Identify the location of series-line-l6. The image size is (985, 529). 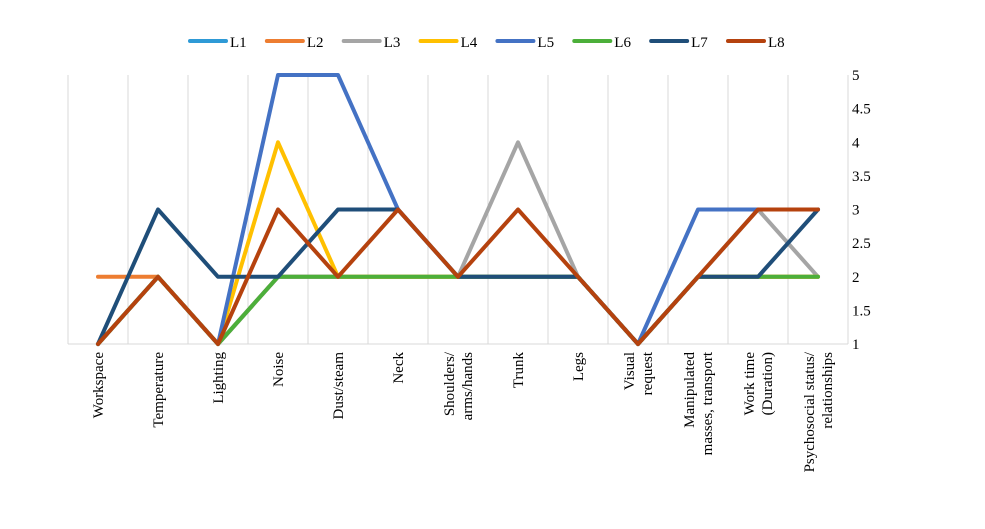
(458, 310).